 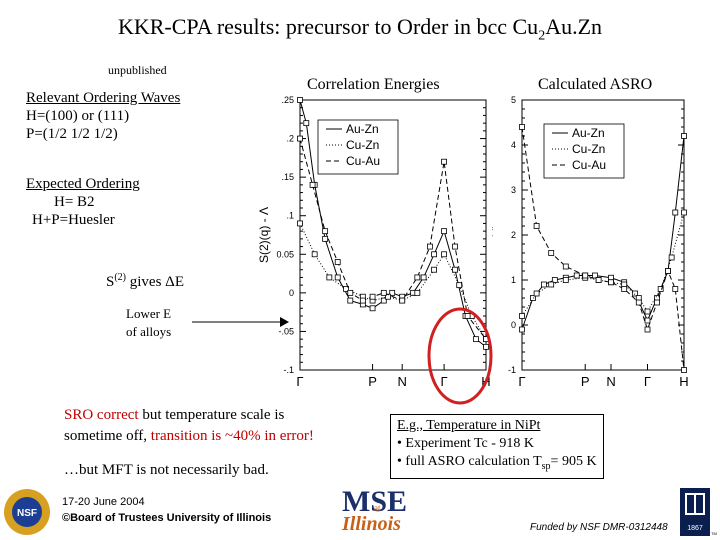 What do you see at coordinates (585, 381) in the screenshot?
I see `x-tick-label: P` at bounding box center [585, 381].